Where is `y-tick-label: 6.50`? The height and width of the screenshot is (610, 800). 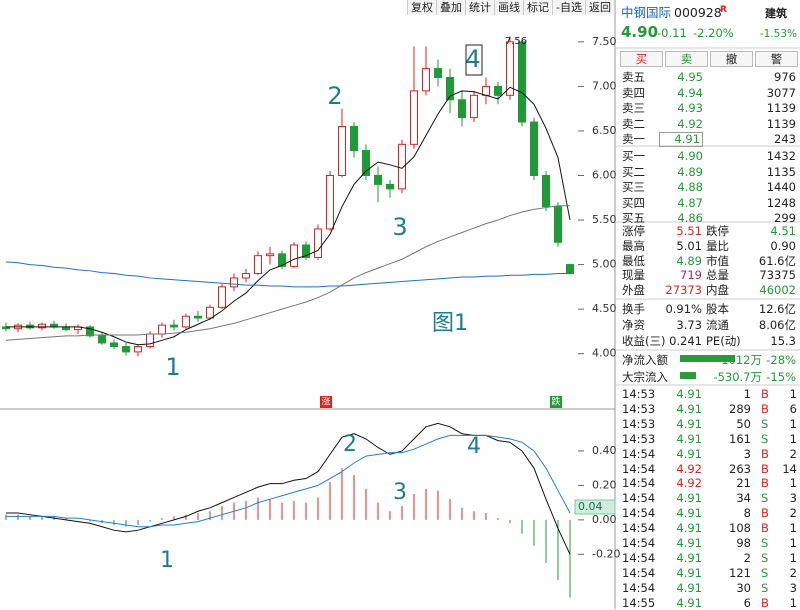
y-tick-label: 6.50 is located at coordinates (604, 130).